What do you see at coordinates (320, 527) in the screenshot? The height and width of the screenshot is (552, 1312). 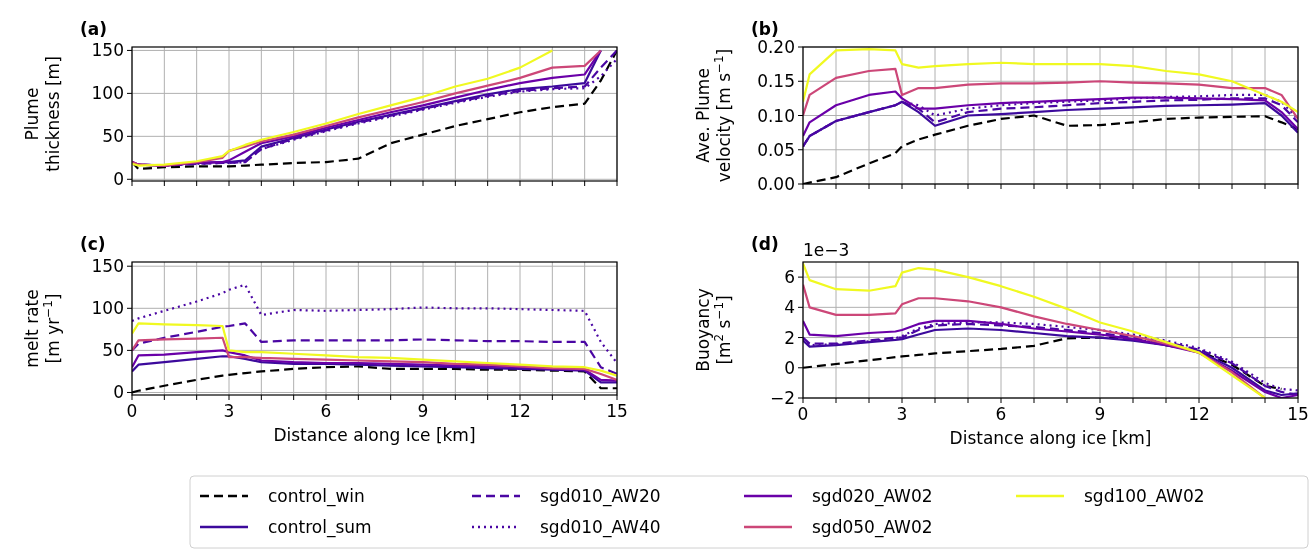 I see `legend-label: control_sum` at bounding box center [320, 527].